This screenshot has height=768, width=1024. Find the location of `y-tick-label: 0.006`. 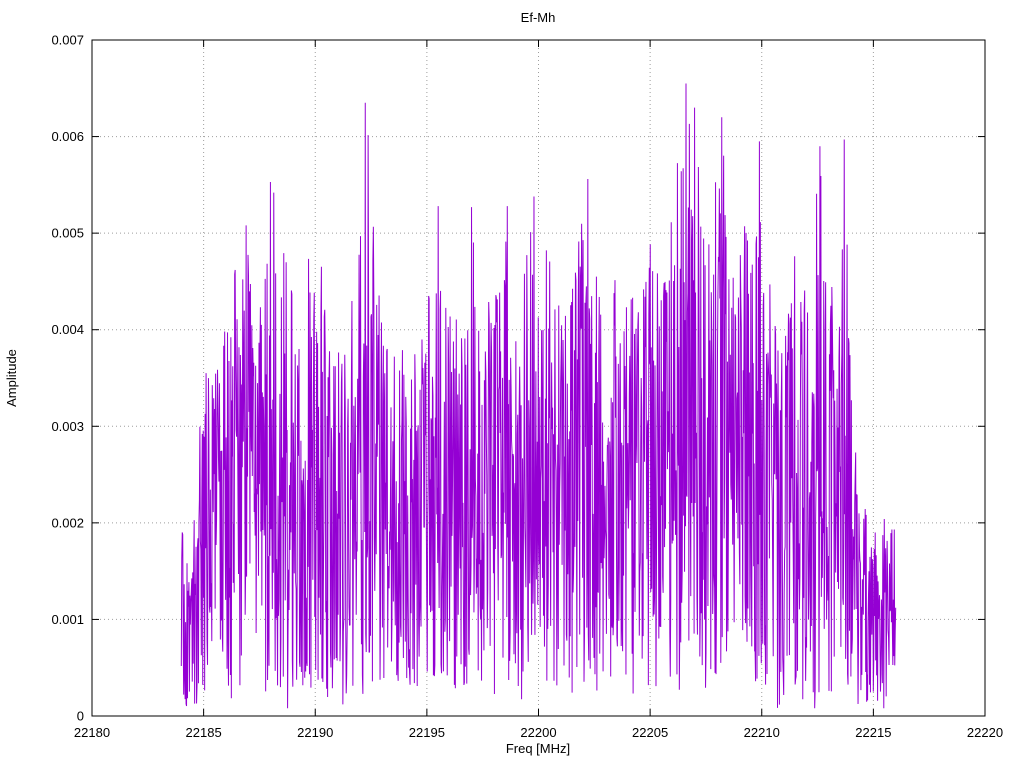

y-tick-label: 0.006 is located at coordinates (67, 136).